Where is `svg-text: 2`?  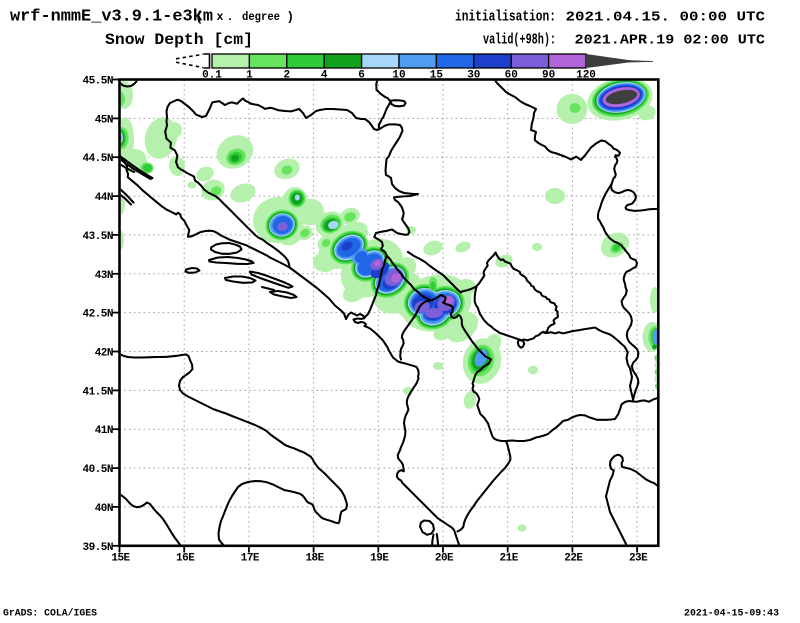
svg-text: 2 is located at coordinates (286, 76).